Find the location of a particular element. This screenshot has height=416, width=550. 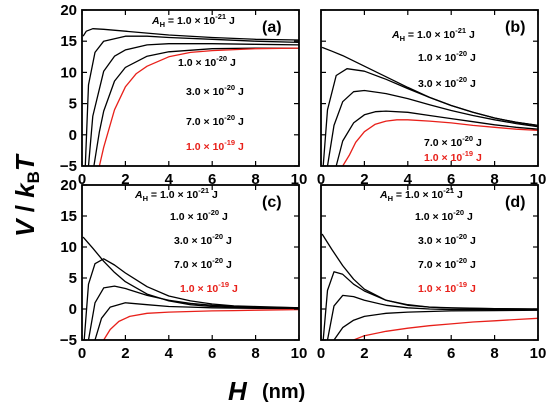

svg-text: V / kBT is located at coordinates (26, 195).